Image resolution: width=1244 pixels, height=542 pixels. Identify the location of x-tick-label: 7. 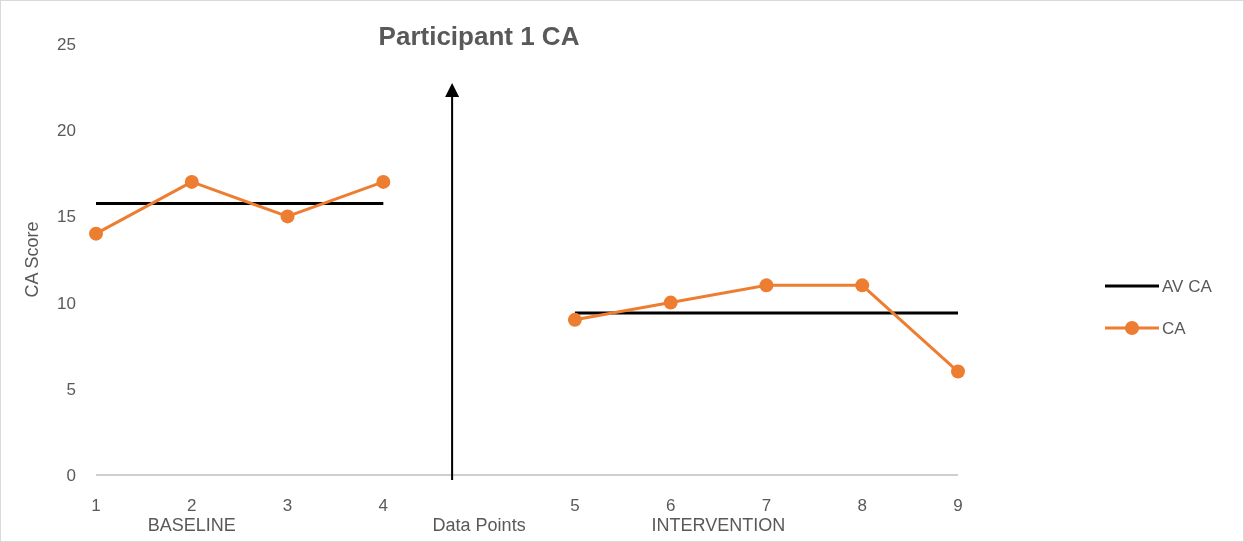
(766, 505).